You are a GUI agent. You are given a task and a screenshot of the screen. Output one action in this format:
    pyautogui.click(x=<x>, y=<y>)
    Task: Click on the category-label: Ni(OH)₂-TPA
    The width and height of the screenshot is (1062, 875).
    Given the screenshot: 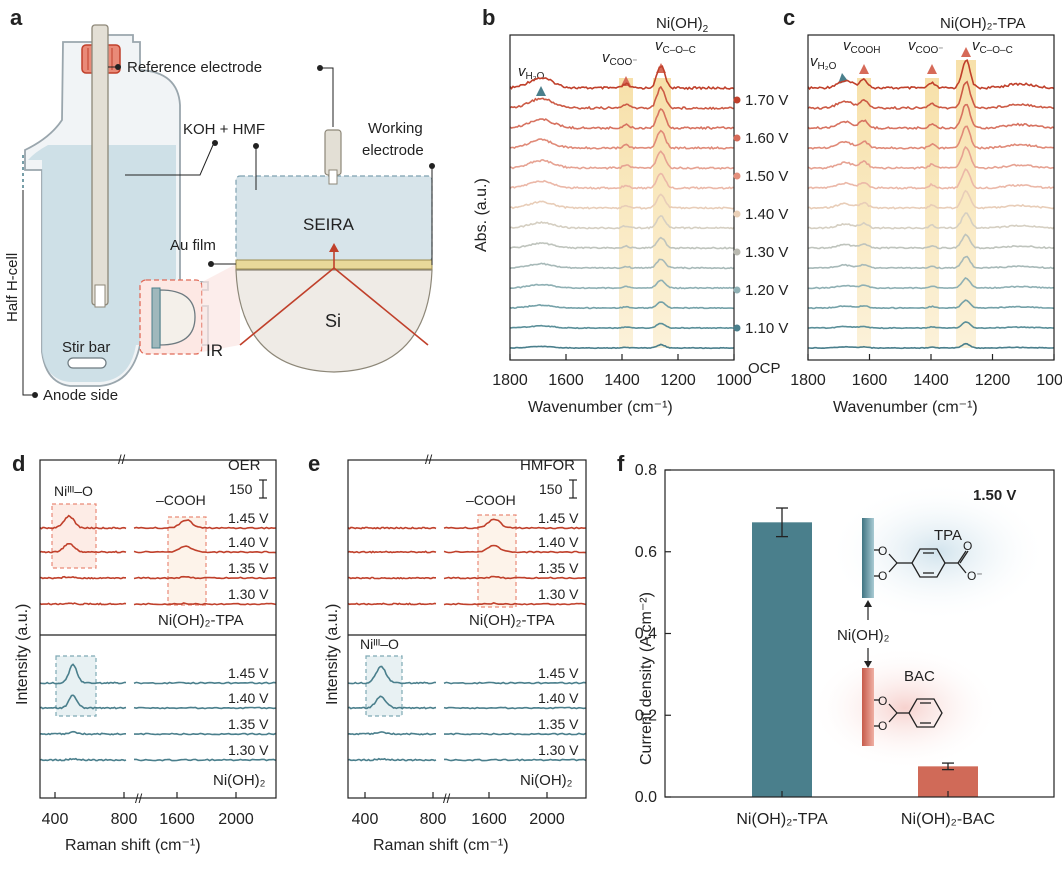 What is the action you would take?
    pyautogui.click(x=782, y=819)
    